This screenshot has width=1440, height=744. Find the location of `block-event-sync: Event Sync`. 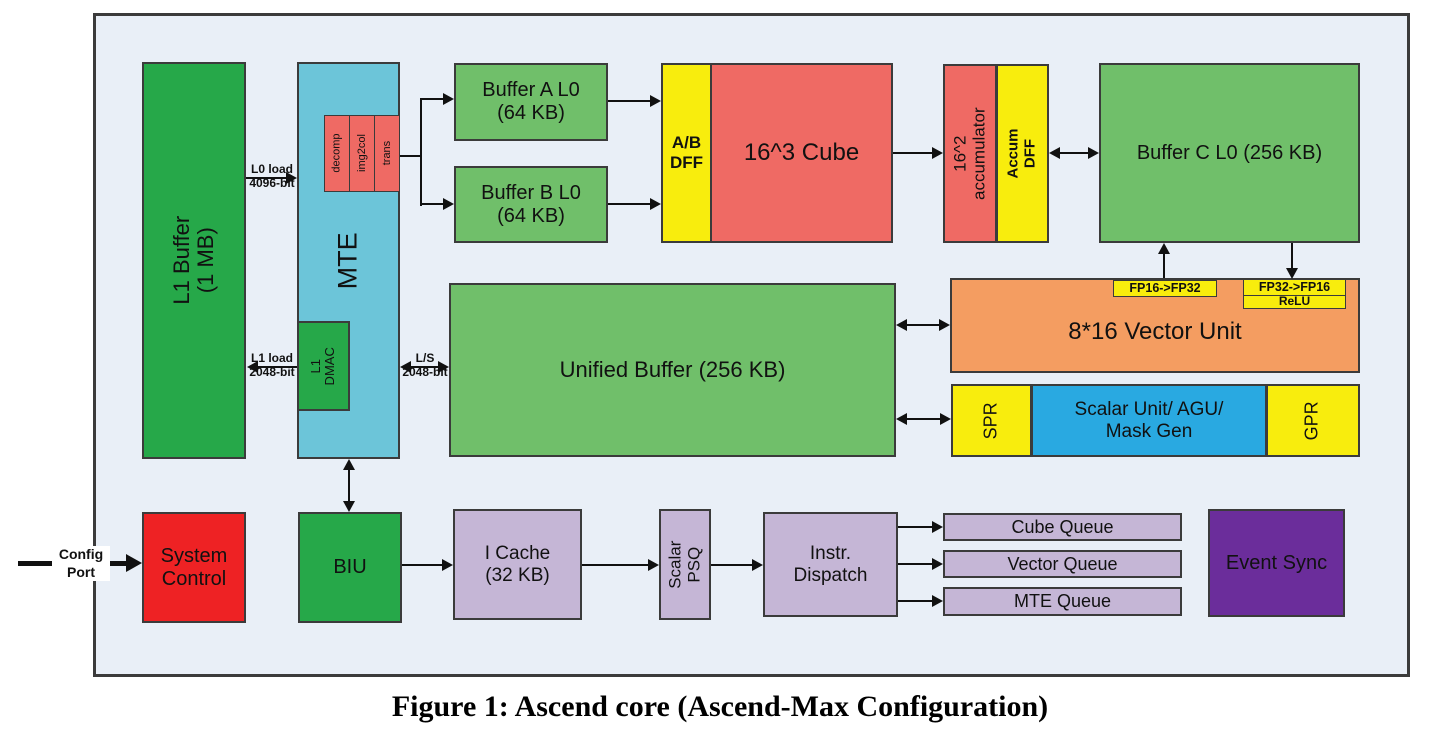

block-event-sync: Event Sync is located at coordinates (1276, 563).